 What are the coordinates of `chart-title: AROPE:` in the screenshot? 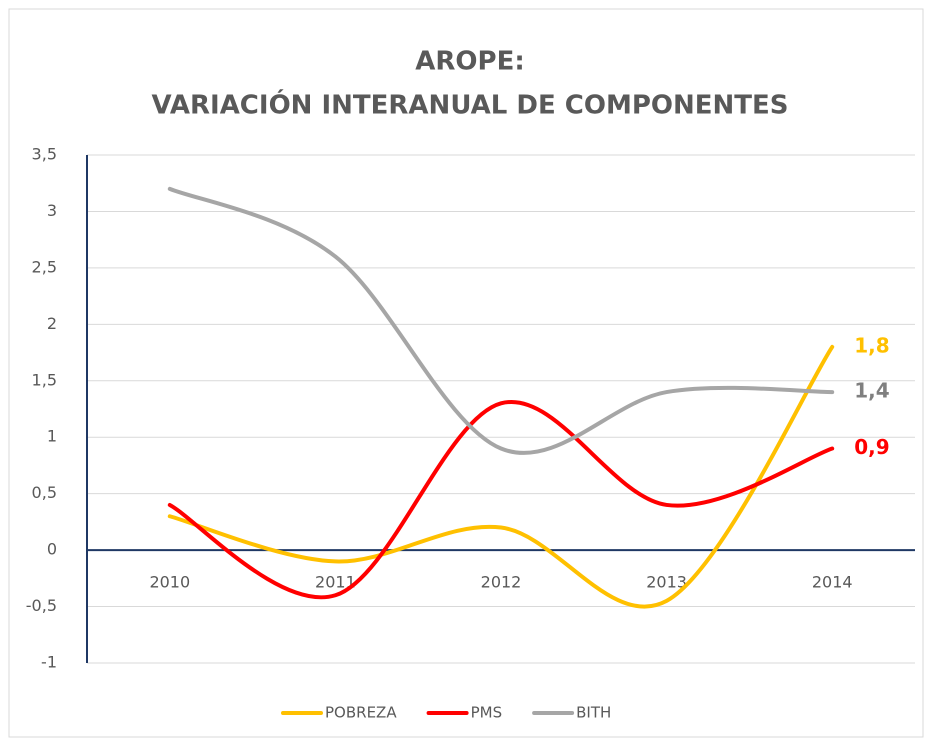 It's located at (469, 62).